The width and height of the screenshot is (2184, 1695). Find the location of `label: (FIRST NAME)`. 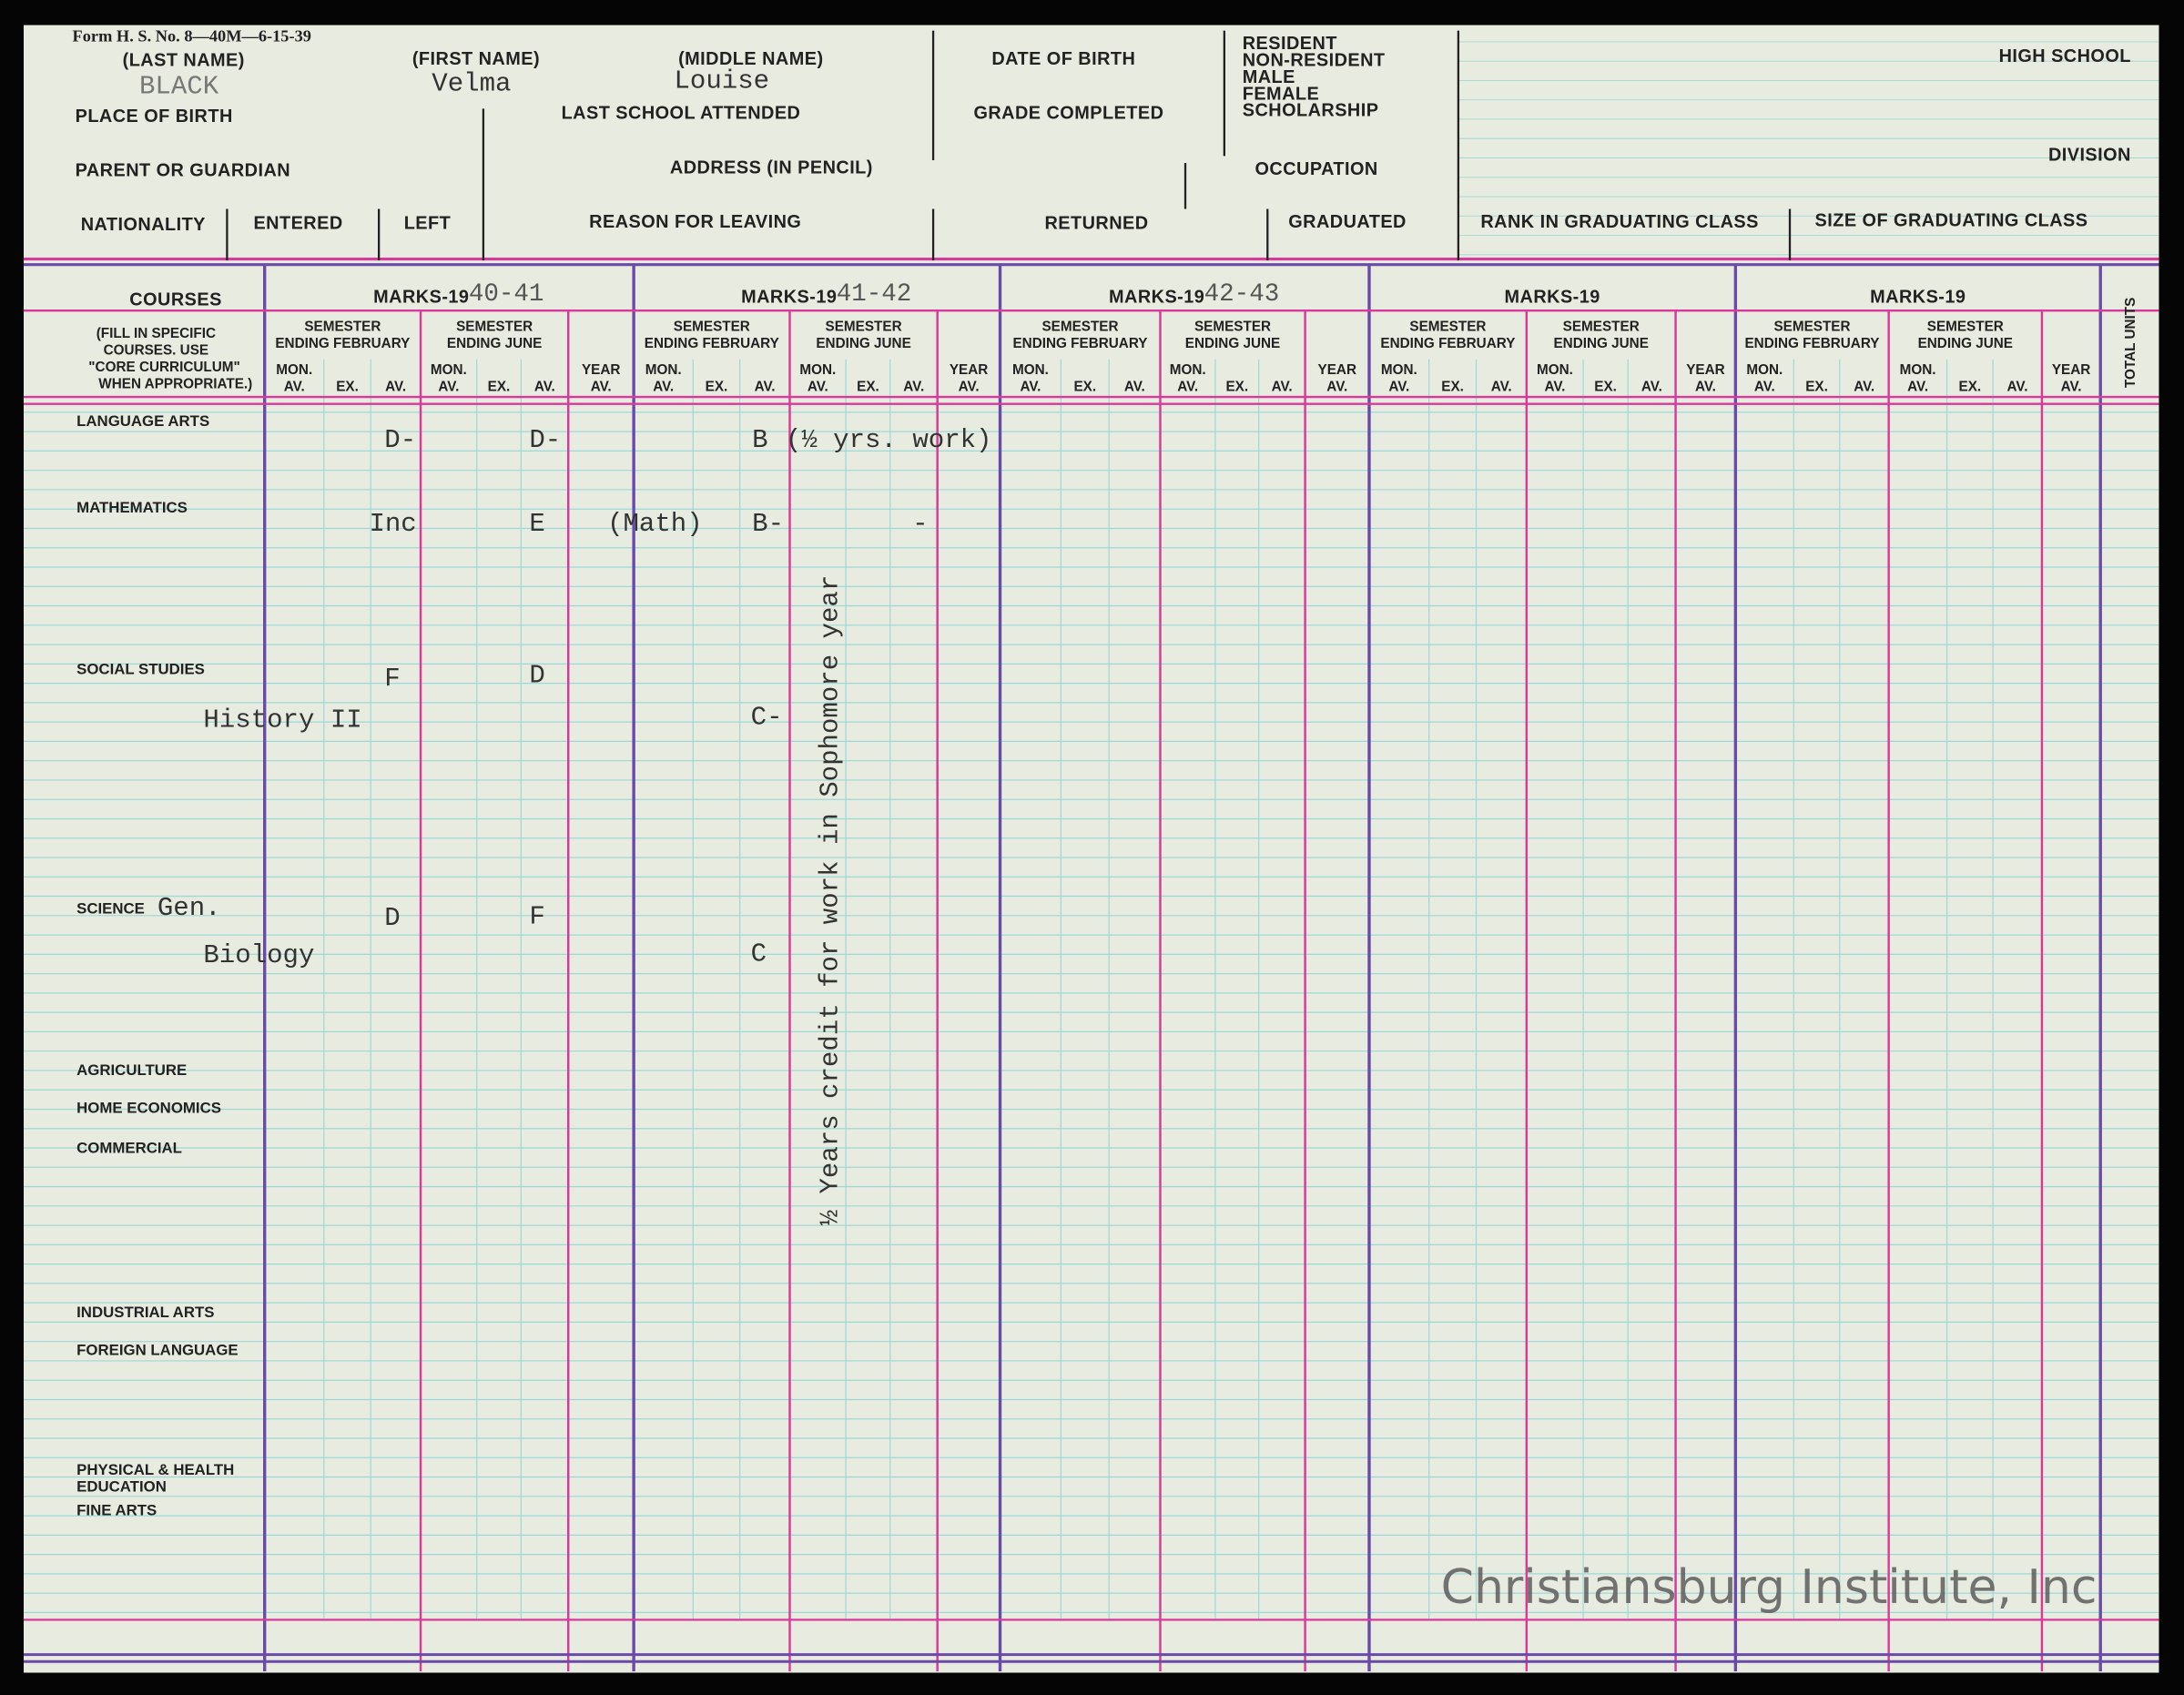

label: (FIRST NAME) is located at coordinates (476, 59).